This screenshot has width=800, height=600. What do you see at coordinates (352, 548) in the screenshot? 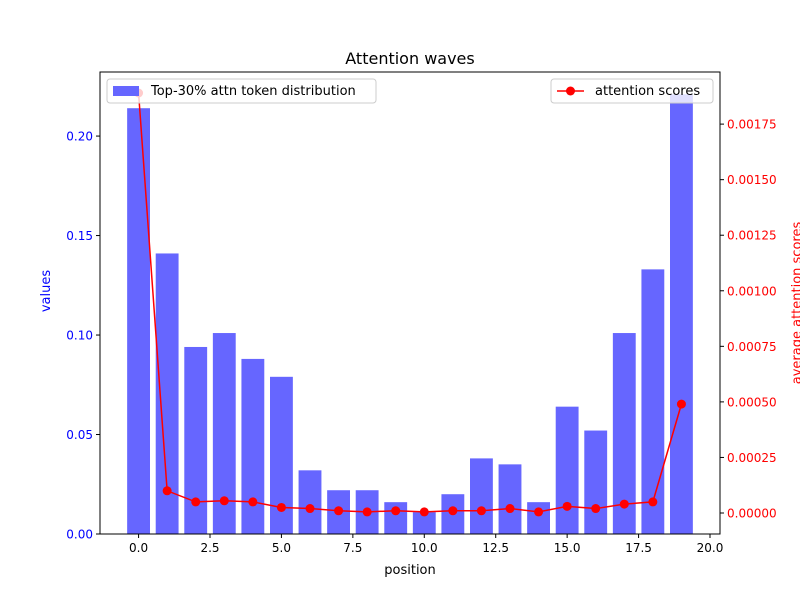
I see `x-tick-label: 7.5` at bounding box center [352, 548].